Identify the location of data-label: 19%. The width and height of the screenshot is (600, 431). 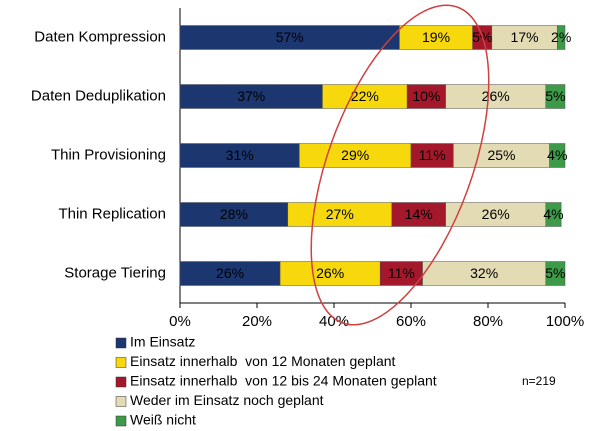
(436, 37).